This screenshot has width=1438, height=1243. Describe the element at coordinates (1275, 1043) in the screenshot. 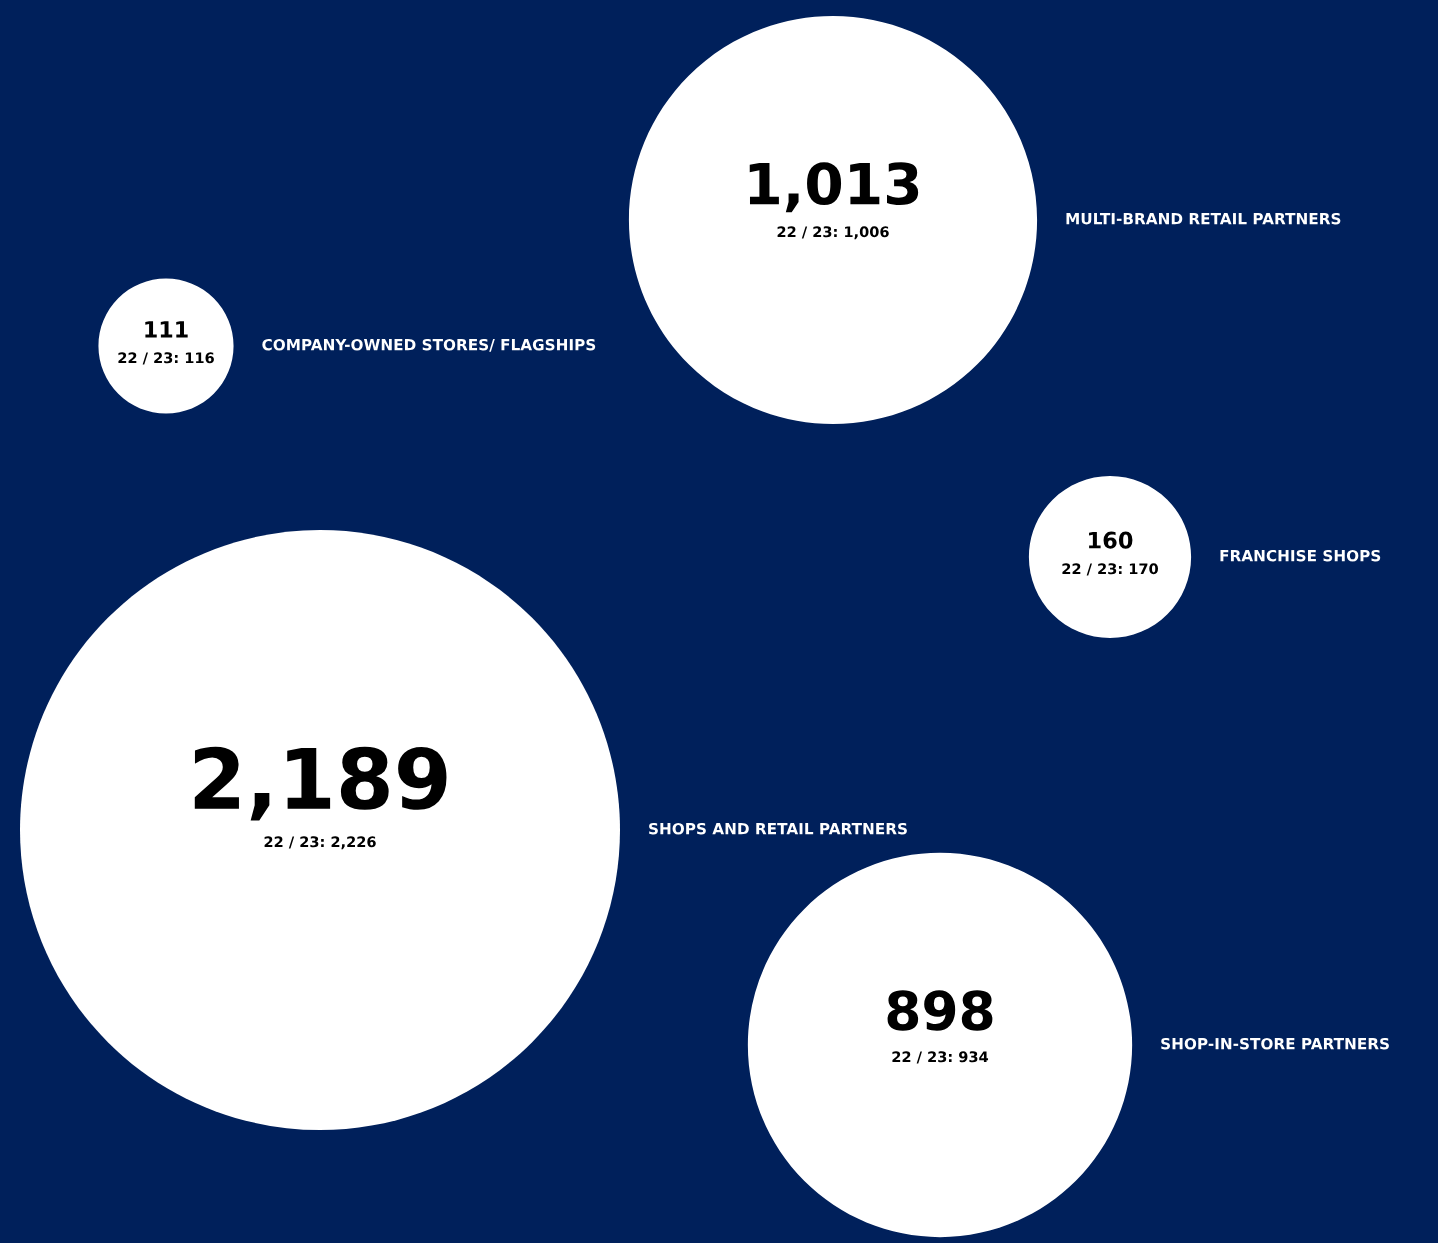

I see `category-label: SHOP-IN-STORE PARTNERS` at that location.